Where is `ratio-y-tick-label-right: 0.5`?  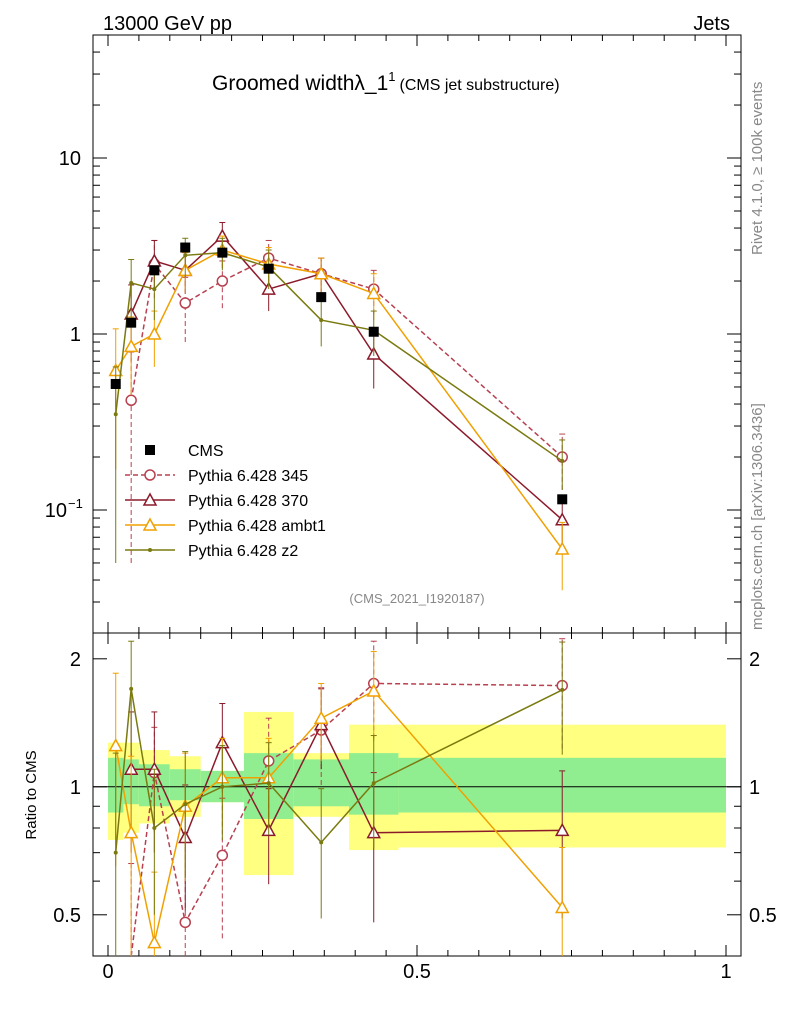
ratio-y-tick-label-right: 0.5 is located at coordinates (763, 916).